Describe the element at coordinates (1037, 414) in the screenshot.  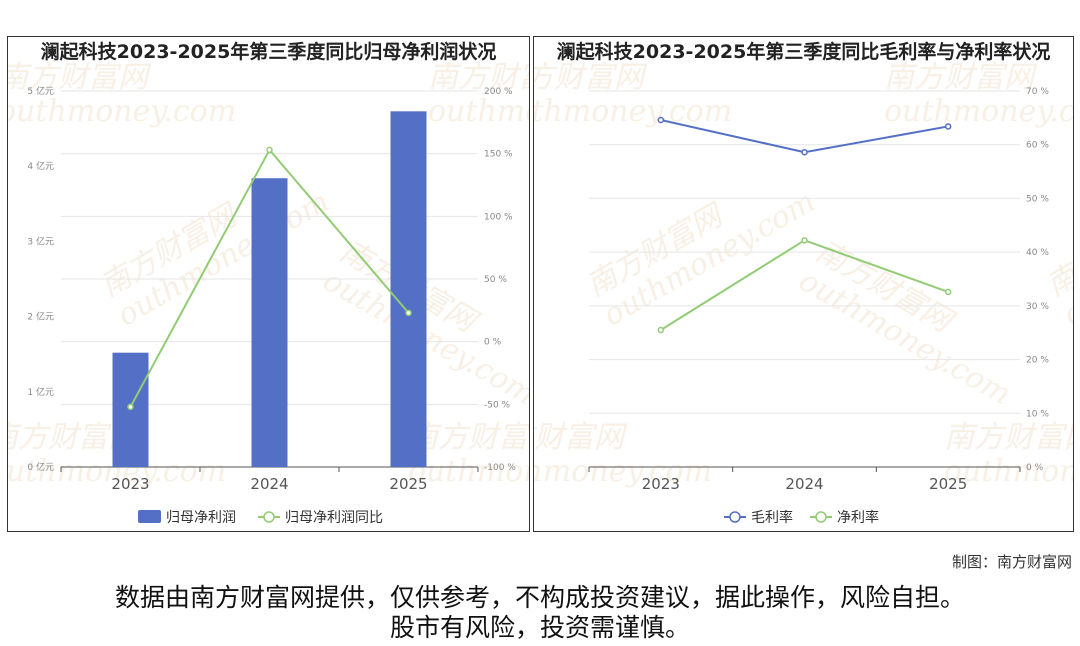
I see `y-right-tick-label: 10 %` at that location.